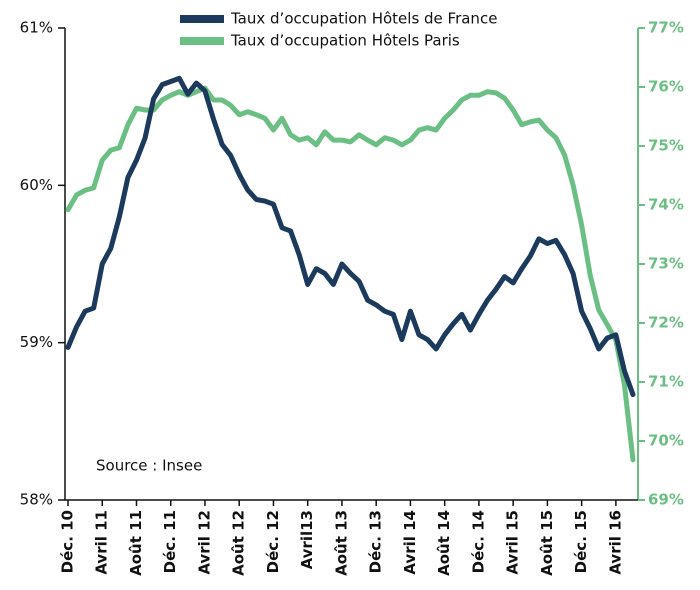 This screenshot has width=700, height=590. Describe the element at coordinates (136, 543) in the screenshot. I see `x-tick-label: Août 11` at that location.